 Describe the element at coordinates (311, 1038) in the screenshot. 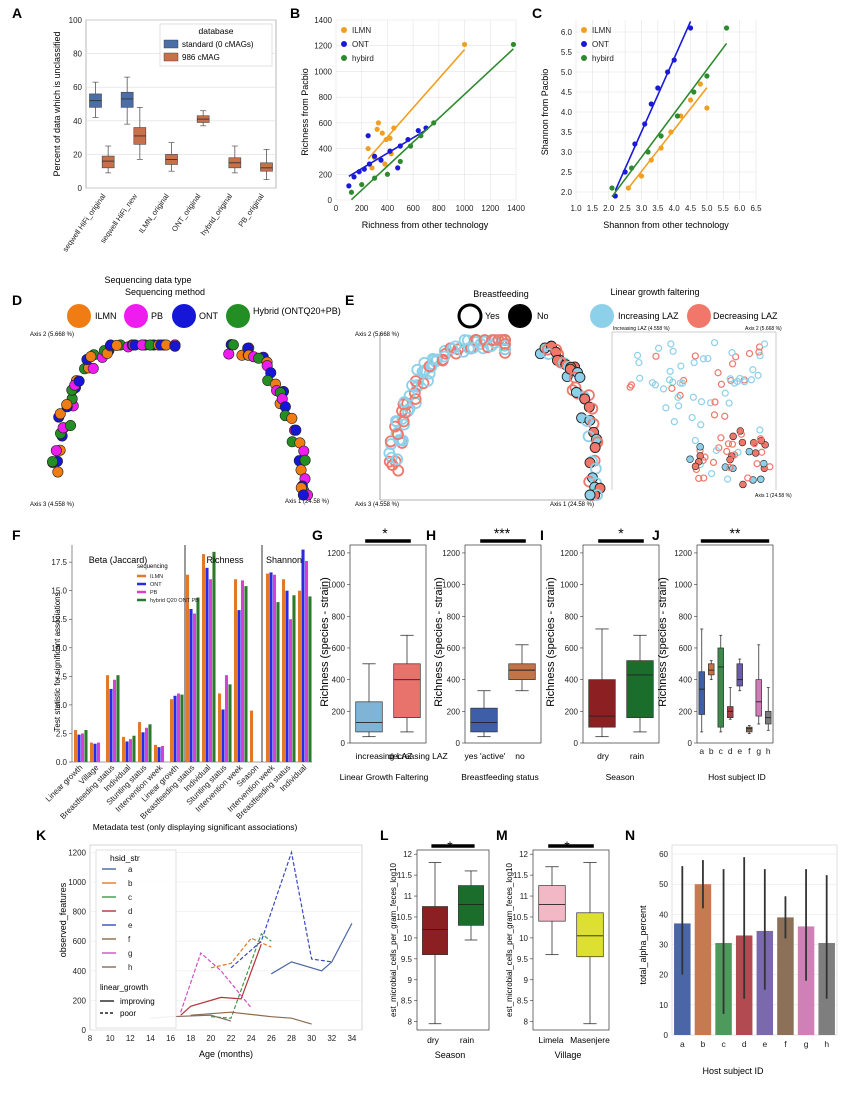

I see `x-tick-label: 30` at that location.